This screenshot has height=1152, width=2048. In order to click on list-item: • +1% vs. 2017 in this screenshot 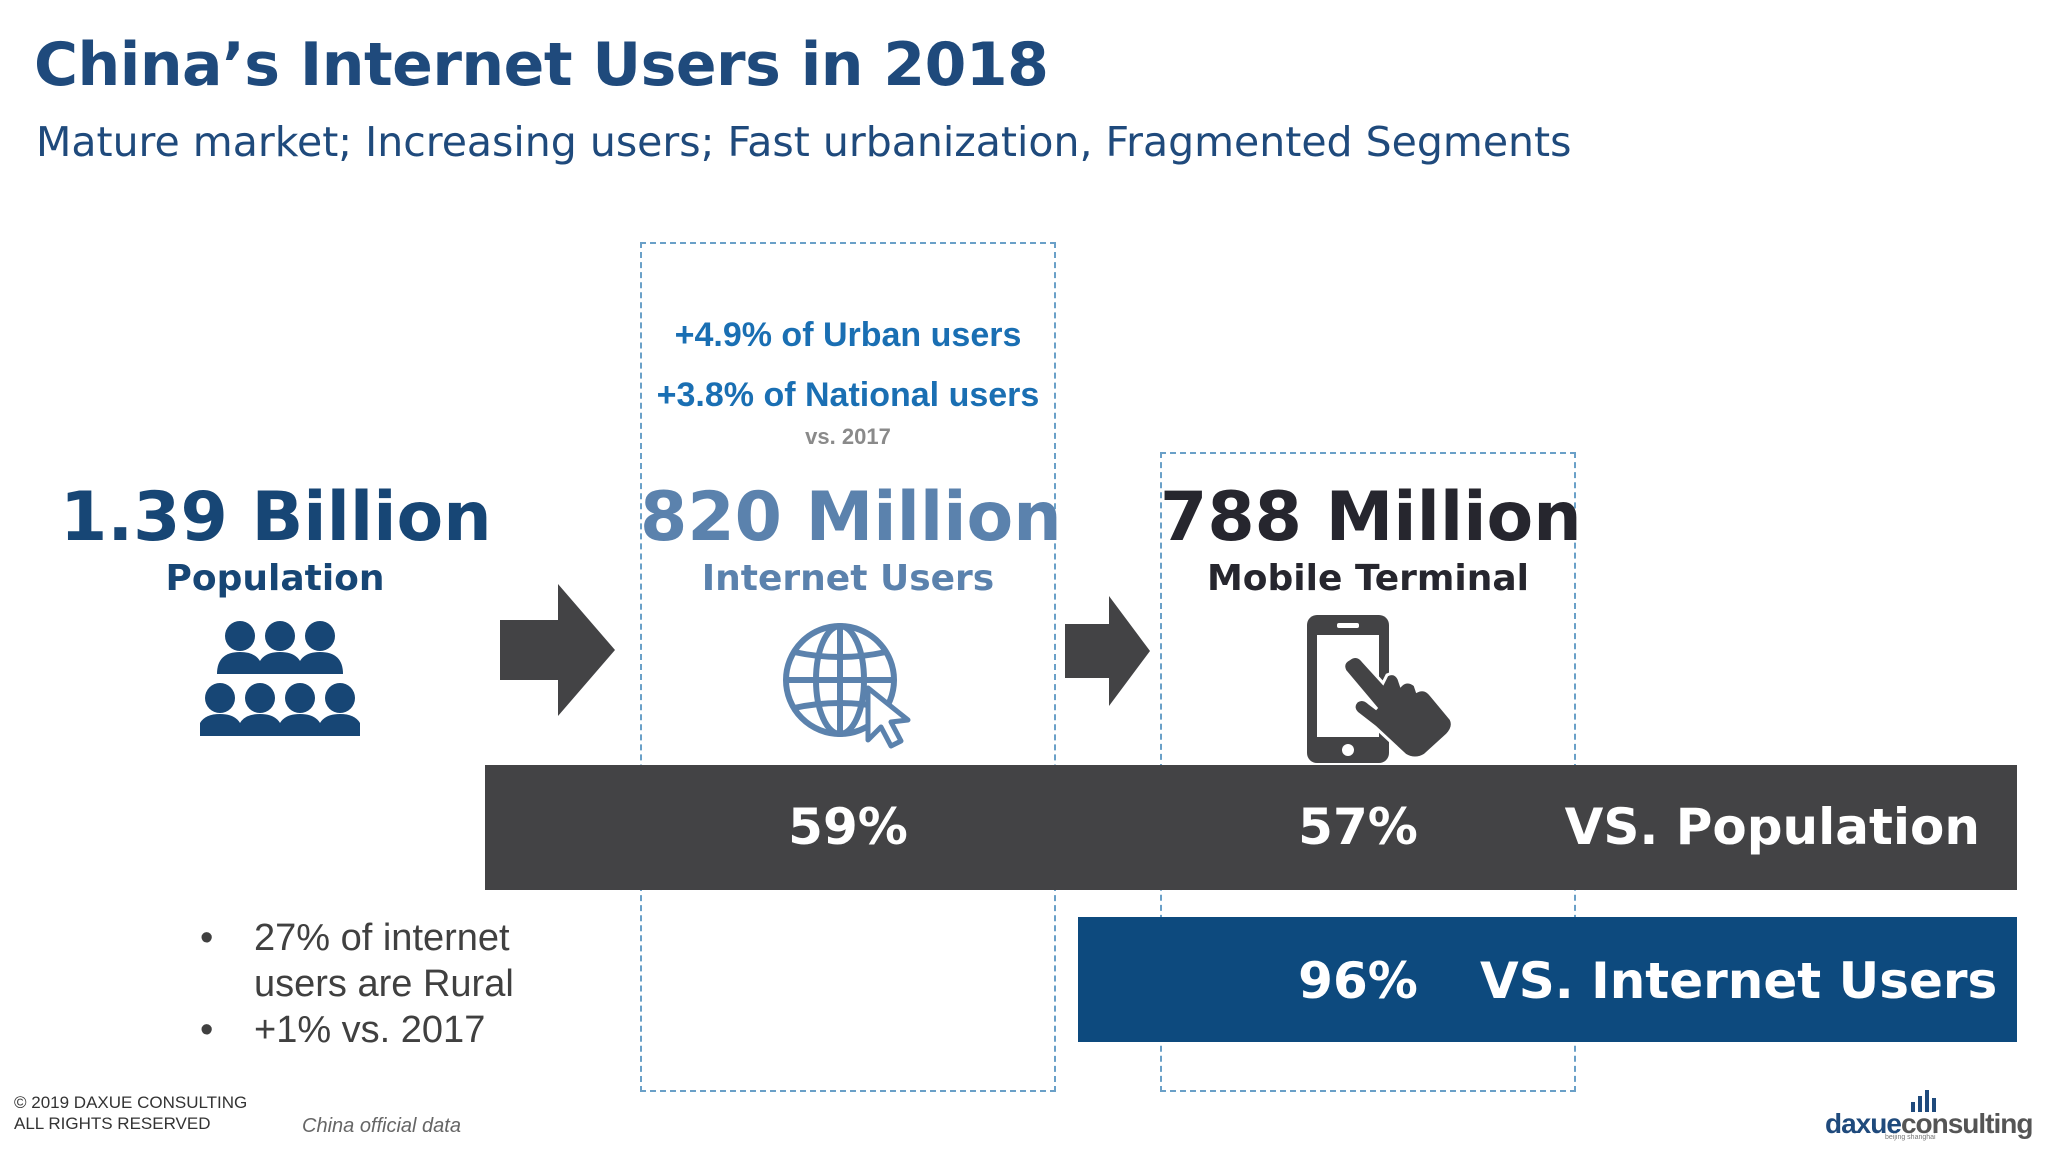, I will do `click(343, 1030)`.